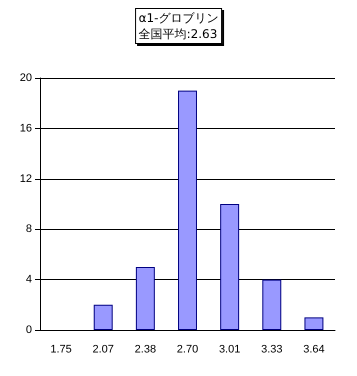  What do you see at coordinates (145, 350) in the screenshot?
I see `x-tick-label: 2.38` at bounding box center [145, 350].